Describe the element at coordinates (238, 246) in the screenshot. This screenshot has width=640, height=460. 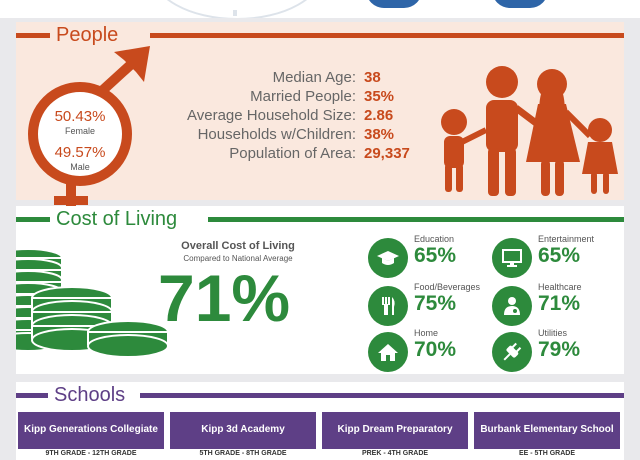
I see `overall-cost-title: Overall Cost of Living` at that location.